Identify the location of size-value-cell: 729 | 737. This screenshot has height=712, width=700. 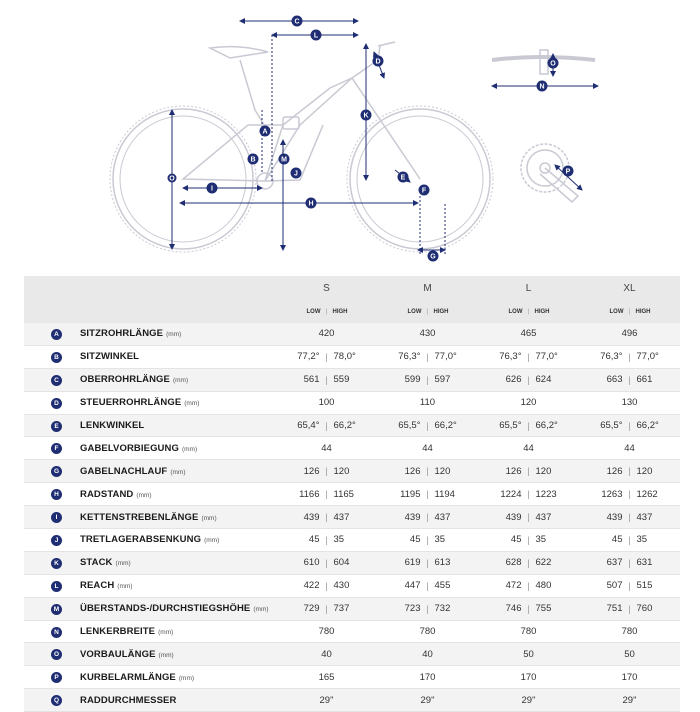
(326, 609).